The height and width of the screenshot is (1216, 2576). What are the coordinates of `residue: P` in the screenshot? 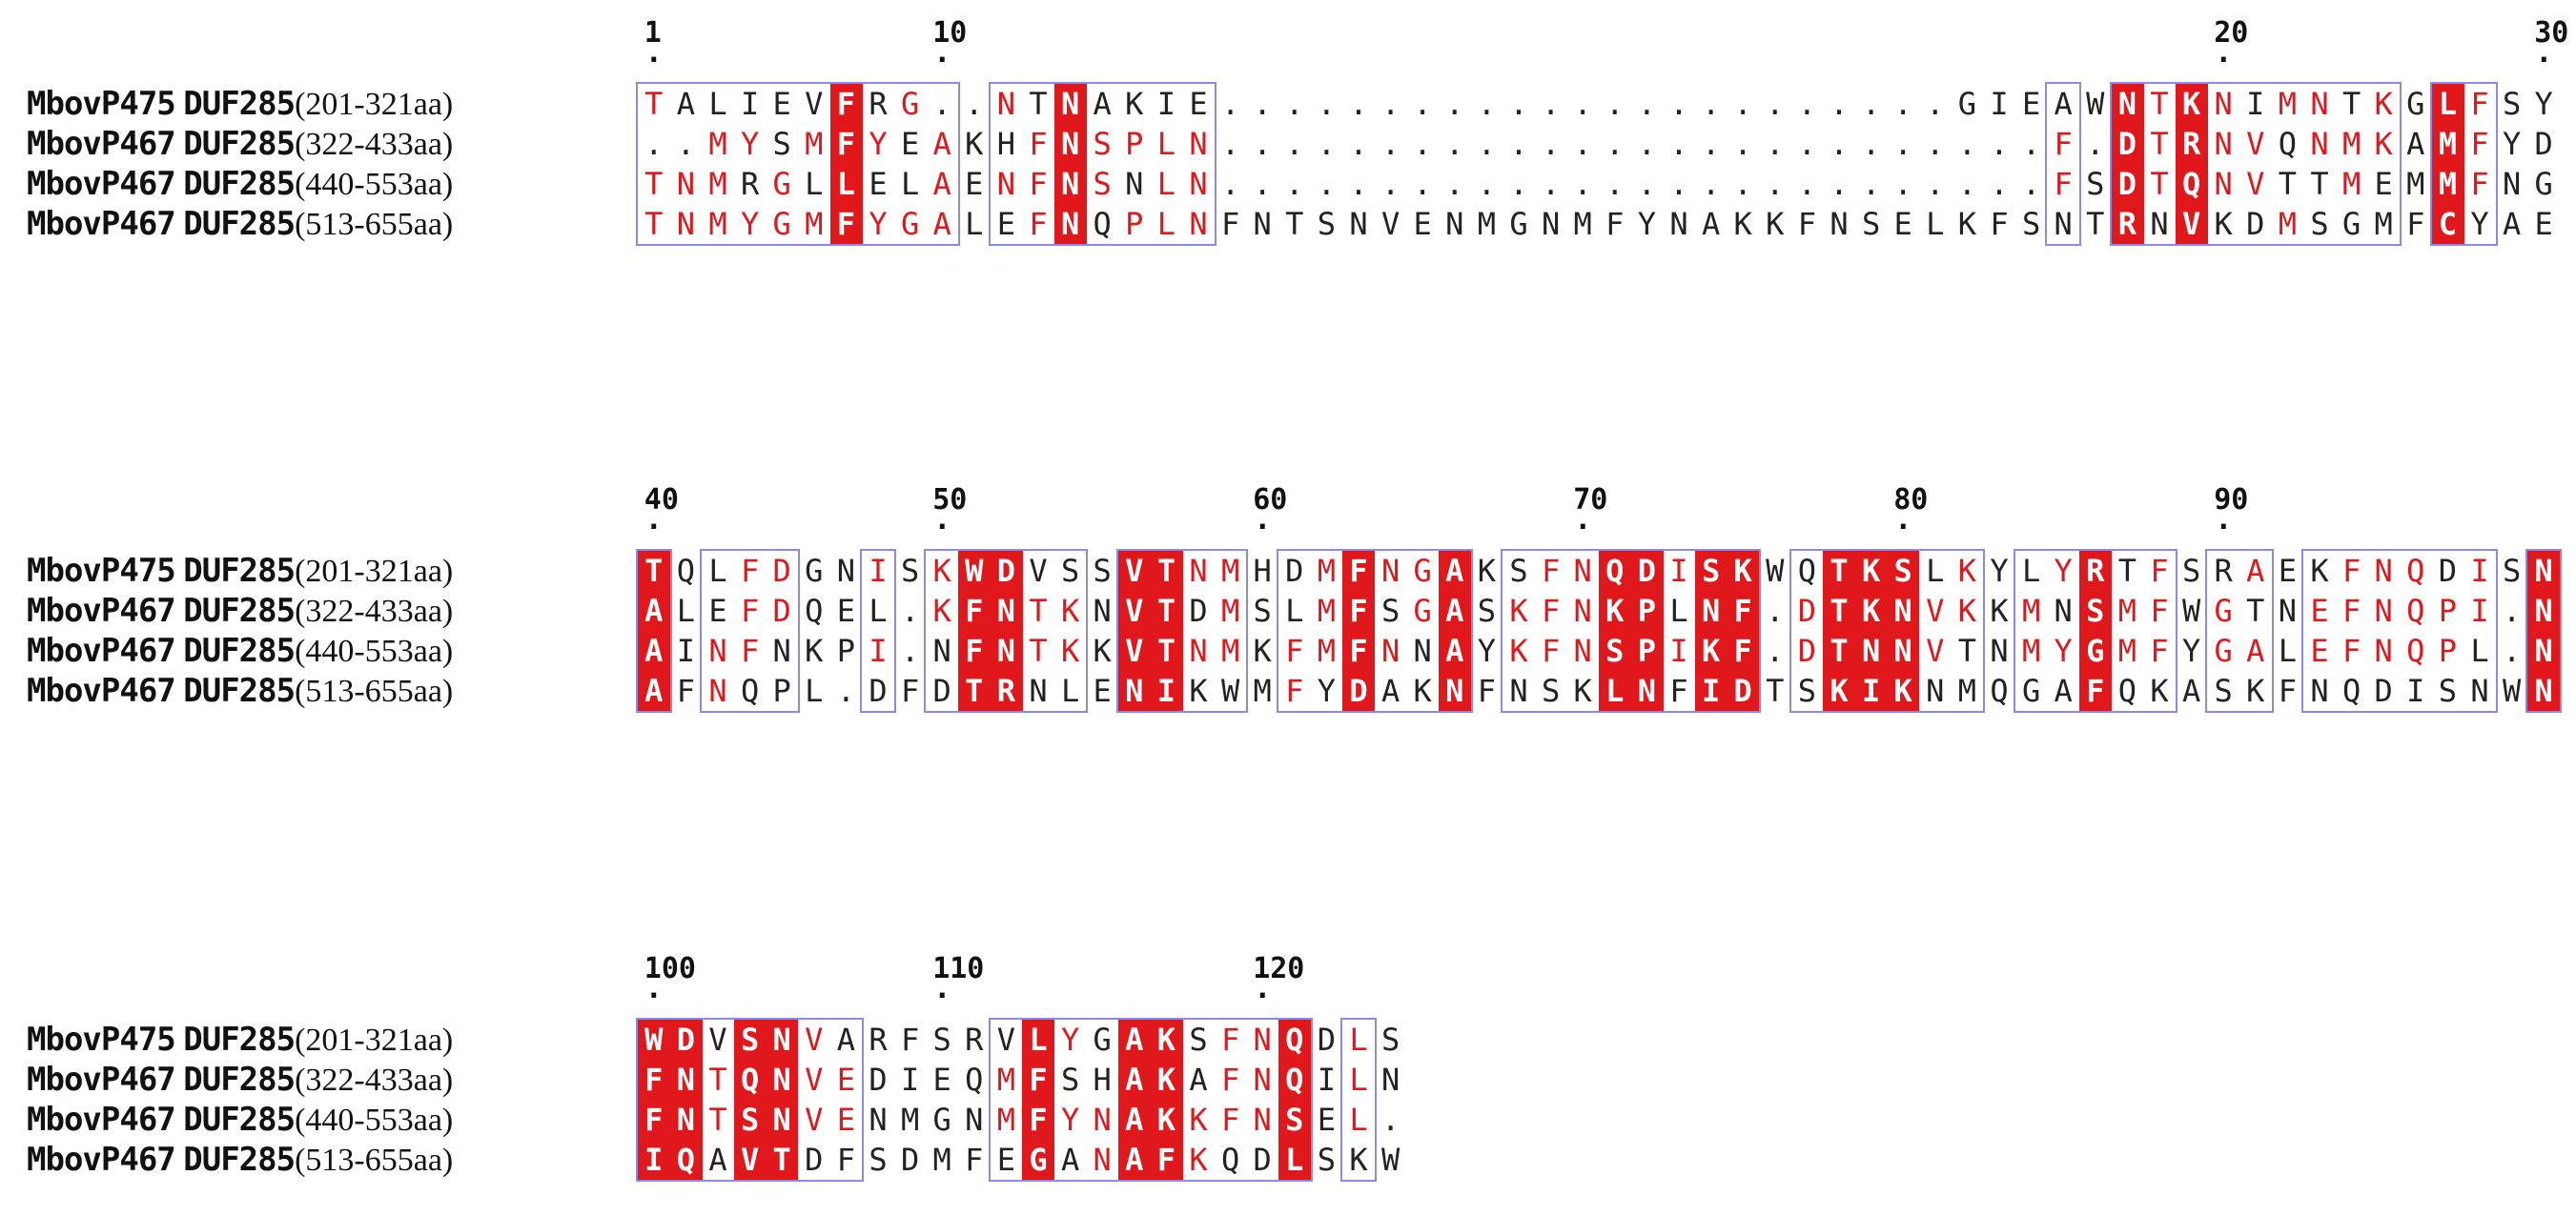 It's located at (2448, 611).